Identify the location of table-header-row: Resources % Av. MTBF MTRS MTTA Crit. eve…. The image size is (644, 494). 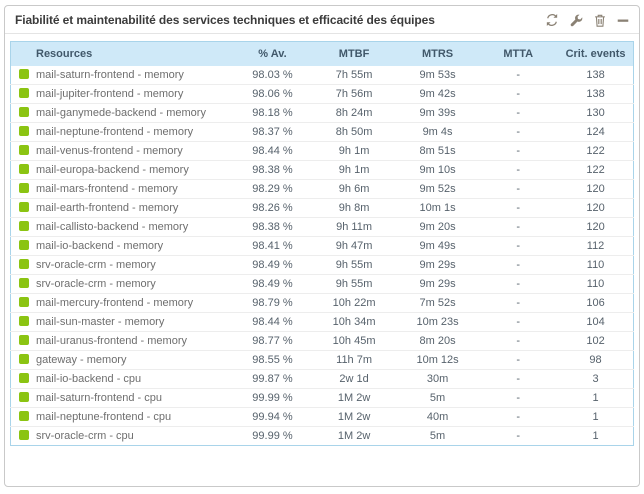
(322, 53).